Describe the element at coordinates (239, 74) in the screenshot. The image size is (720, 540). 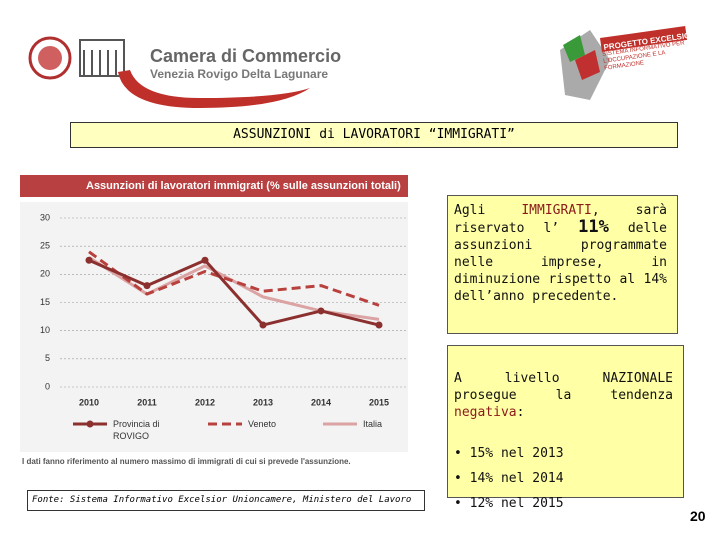
I see `org-sub: Venezia Rovigo Delta Lagunare` at that location.